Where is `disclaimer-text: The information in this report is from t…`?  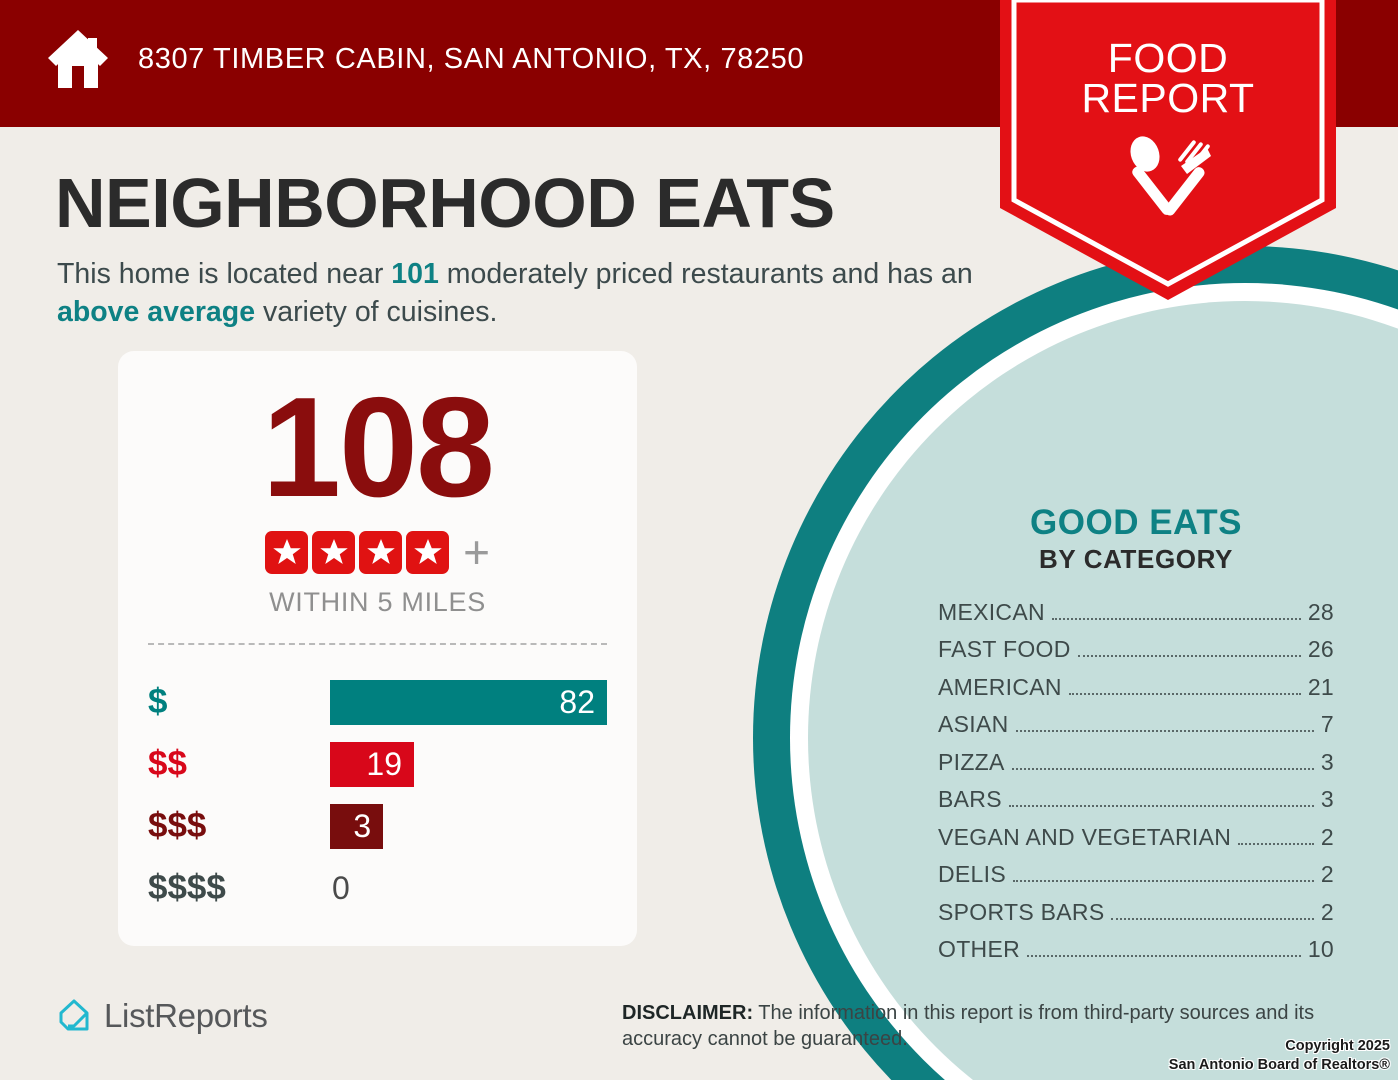
disclaimer-text: The information in this report is from t… is located at coordinates (968, 1026).